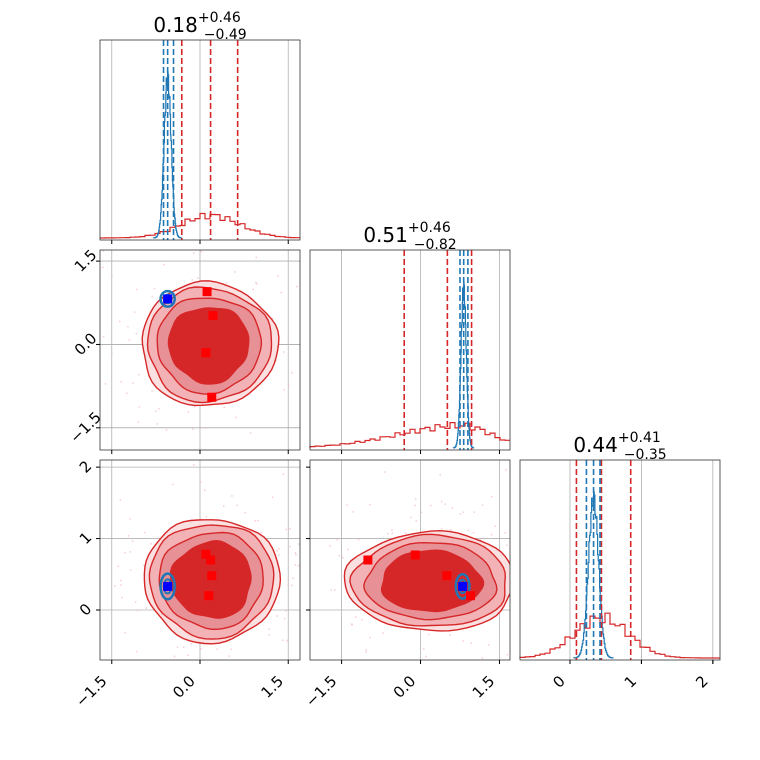 This screenshot has height=760, width=760. What do you see at coordinates (409, 236) in the screenshot?
I see `p11-title: 0.51+0.46 −0.82` at bounding box center [409, 236].